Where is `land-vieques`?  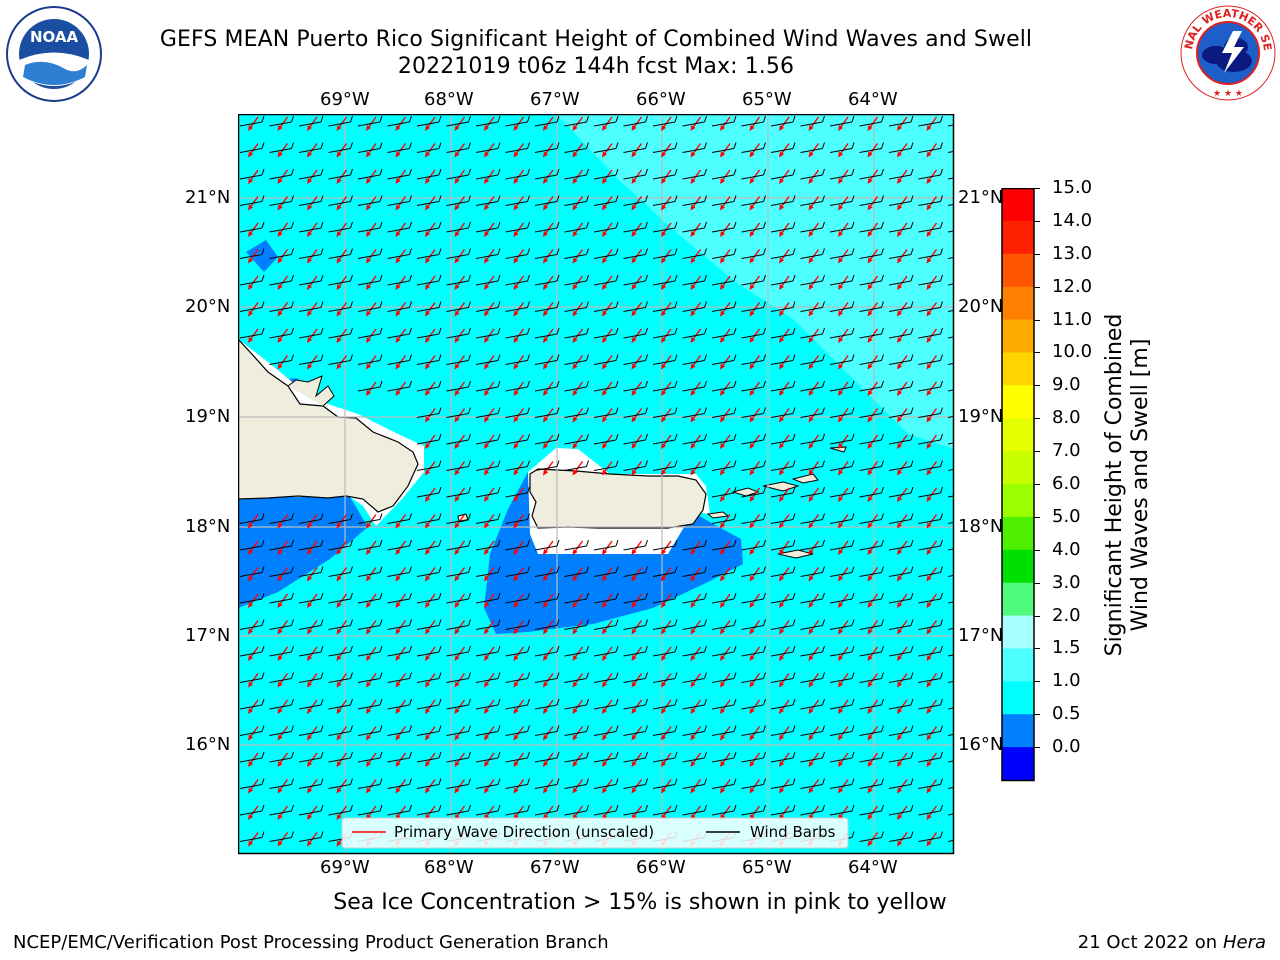
land-vieques is located at coordinates (718, 515).